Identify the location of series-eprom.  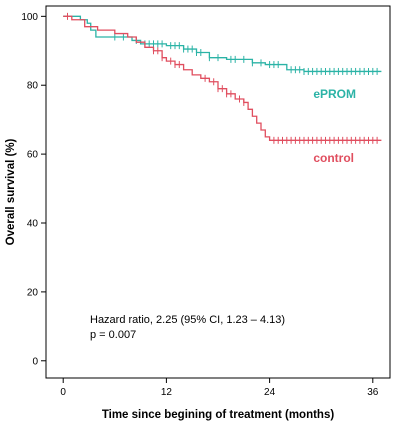
(222, 45).